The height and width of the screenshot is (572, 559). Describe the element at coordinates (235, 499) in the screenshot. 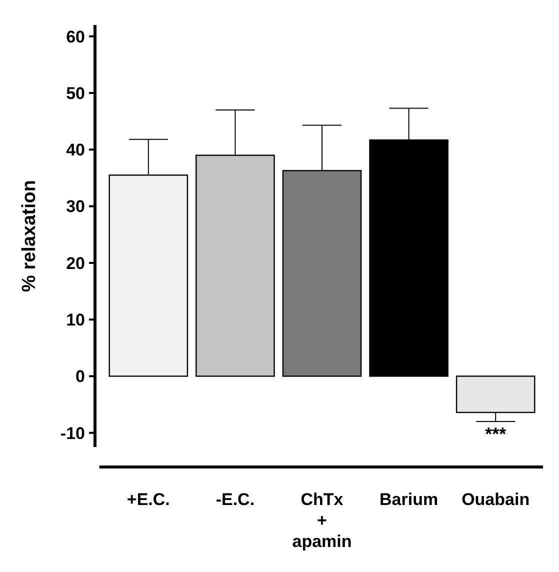

I see `x-tick-label: -E.C.` at that location.